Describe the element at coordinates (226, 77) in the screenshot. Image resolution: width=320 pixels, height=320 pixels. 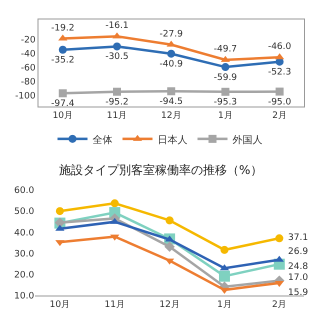
I see `data-label: -59.9` at that location.